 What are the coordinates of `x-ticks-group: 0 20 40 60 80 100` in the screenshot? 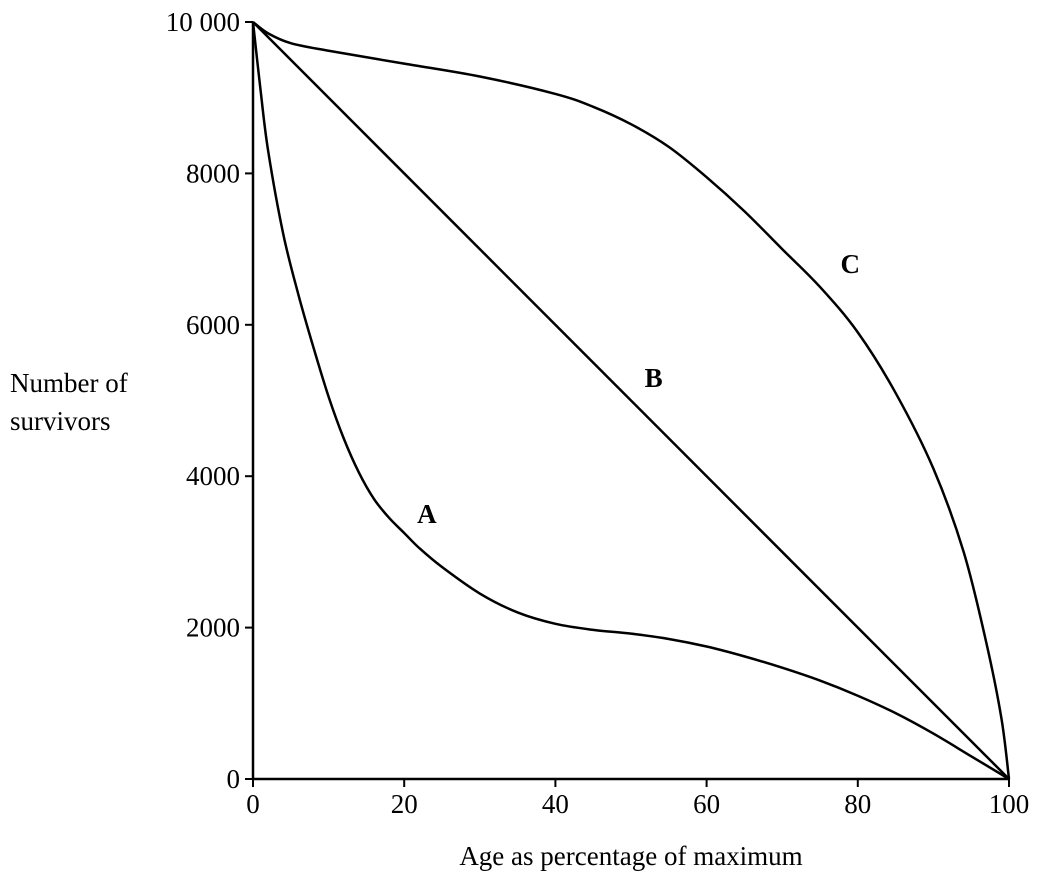 It's located at (637, 799).